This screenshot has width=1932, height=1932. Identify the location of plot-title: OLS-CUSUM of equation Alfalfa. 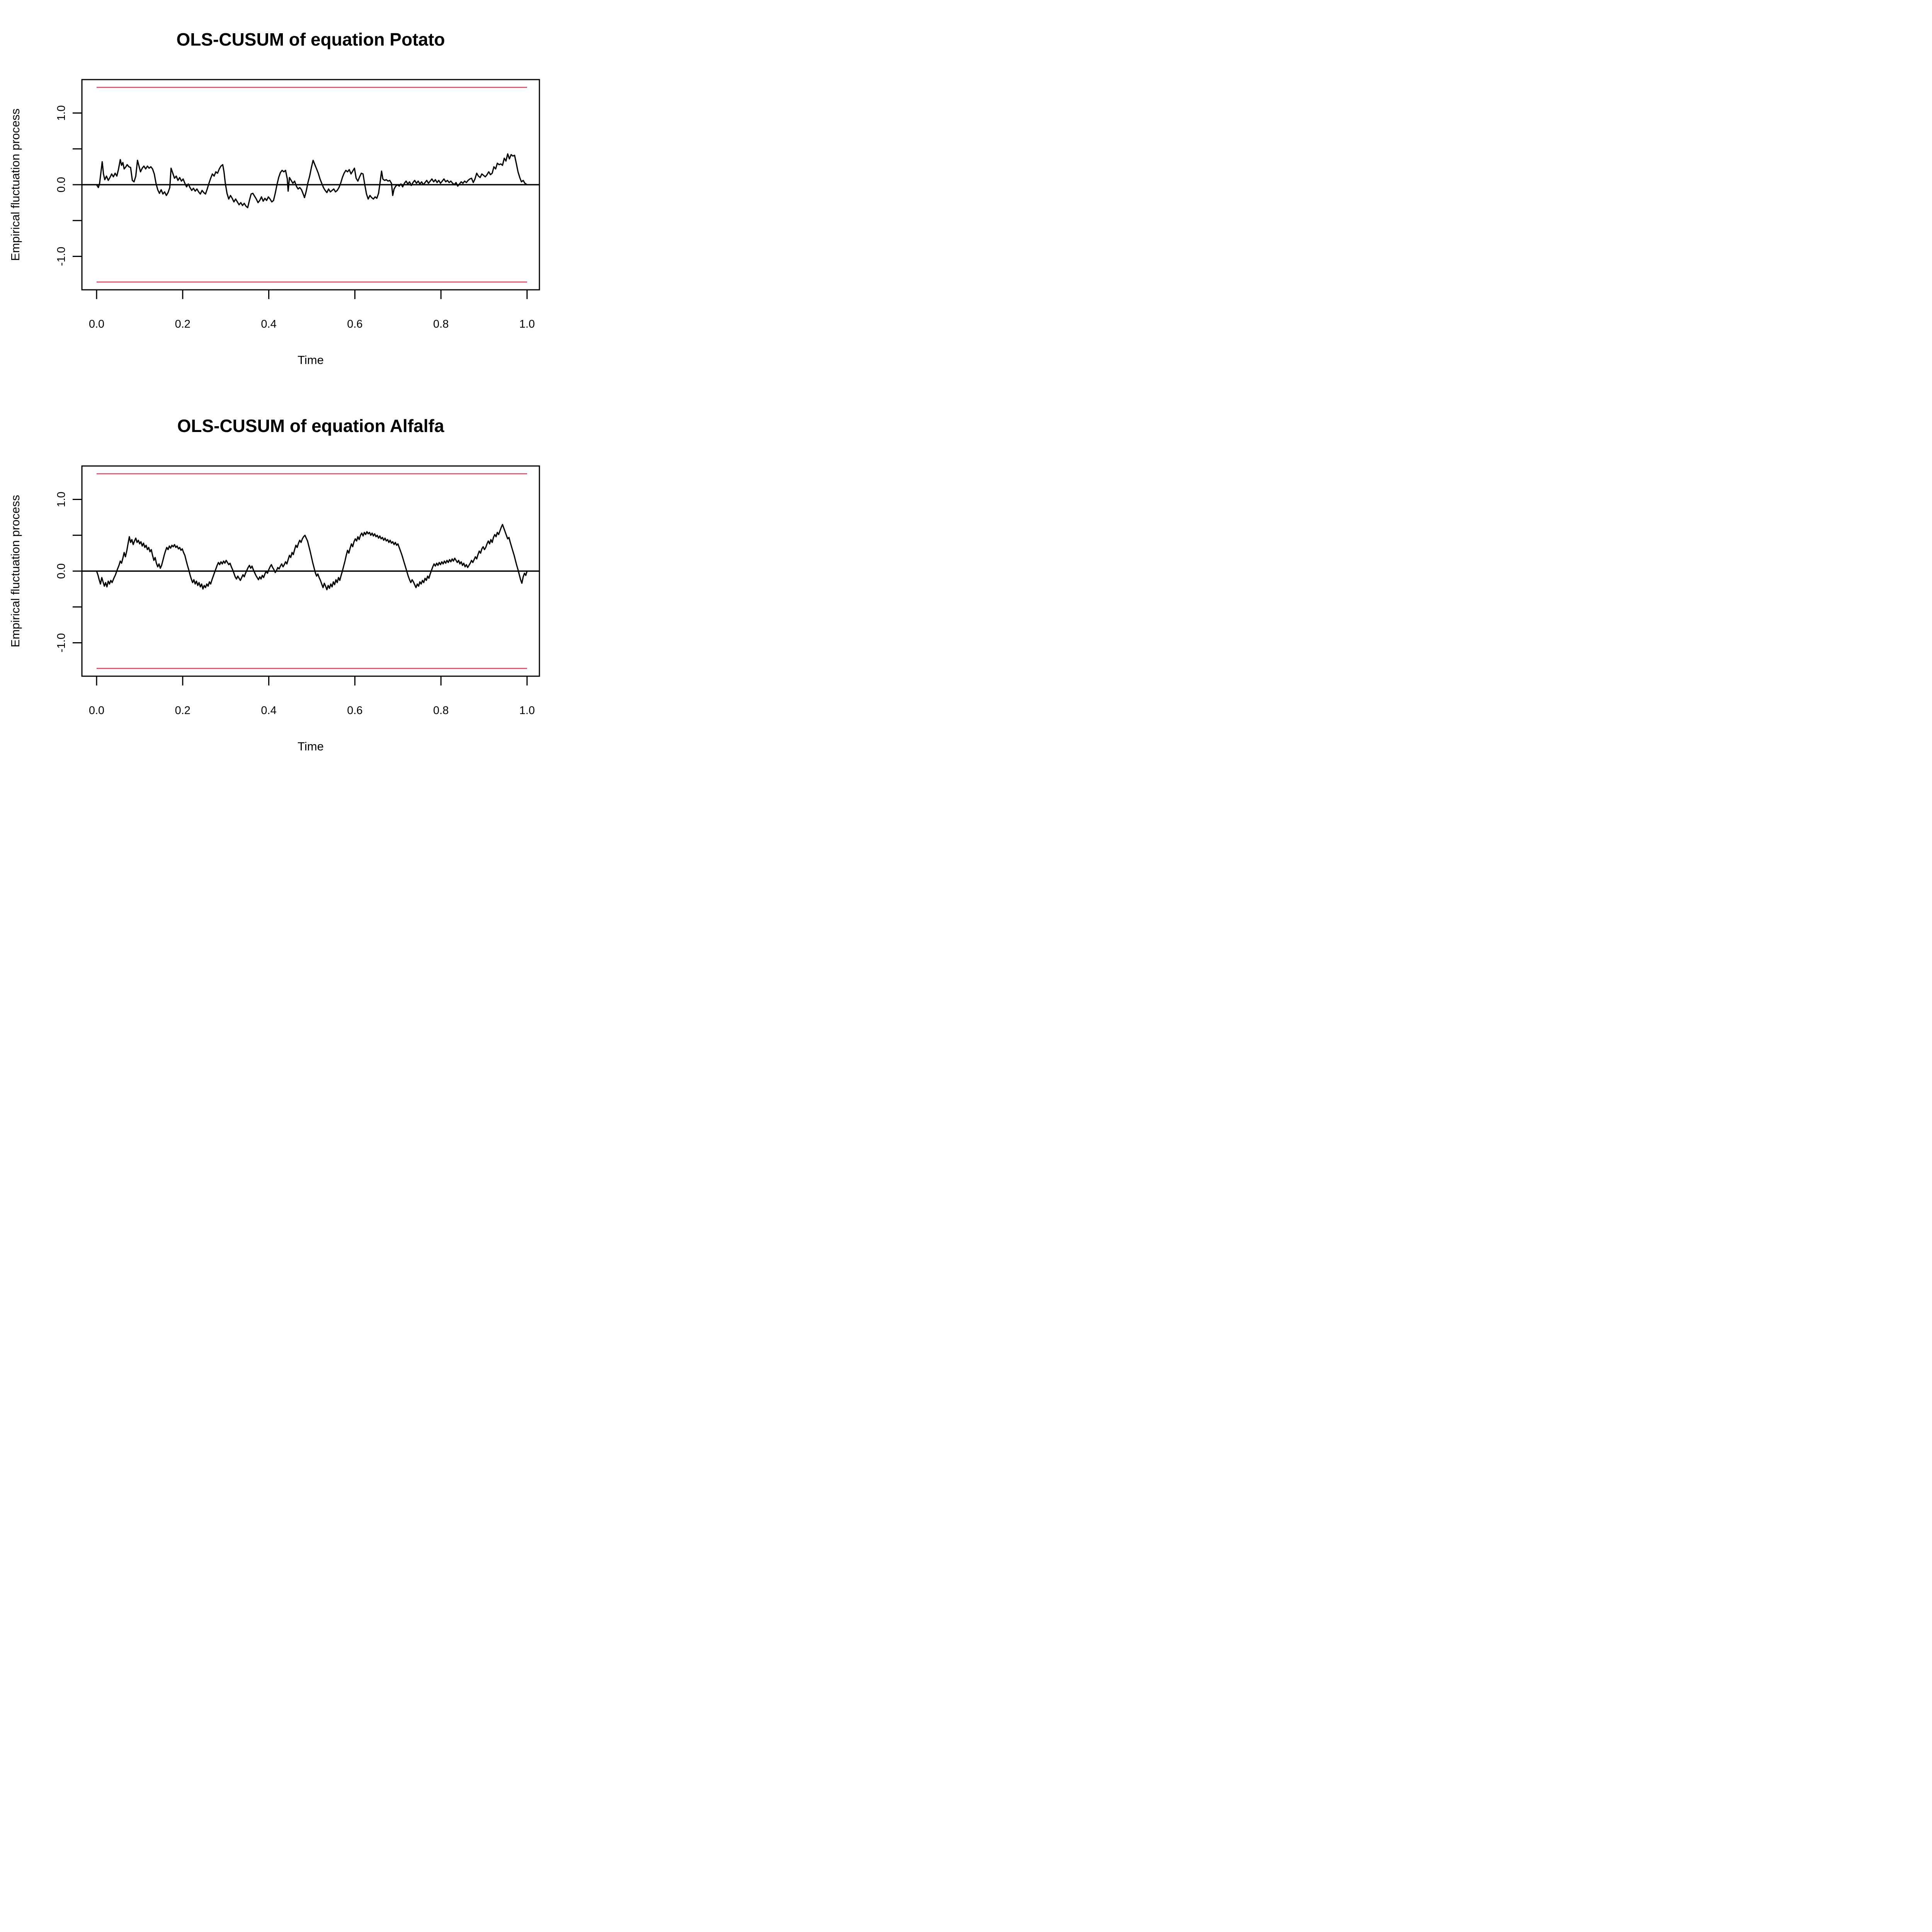
(310, 426).